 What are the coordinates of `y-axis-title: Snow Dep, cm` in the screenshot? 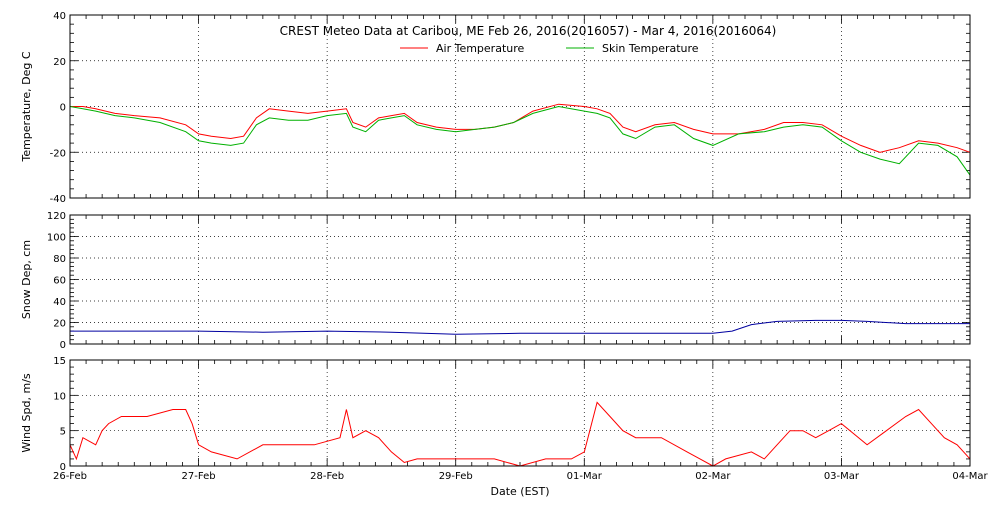 It's located at (26, 279).